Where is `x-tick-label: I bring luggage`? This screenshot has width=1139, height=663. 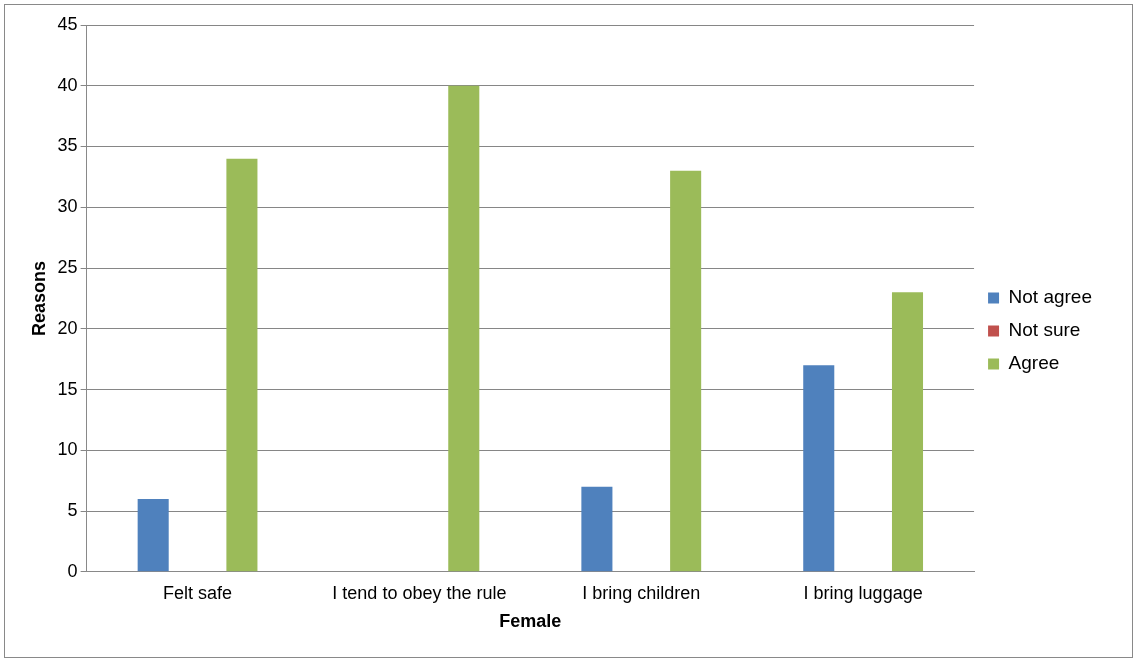
x-tick-label: I bring luggage is located at coordinates (863, 592).